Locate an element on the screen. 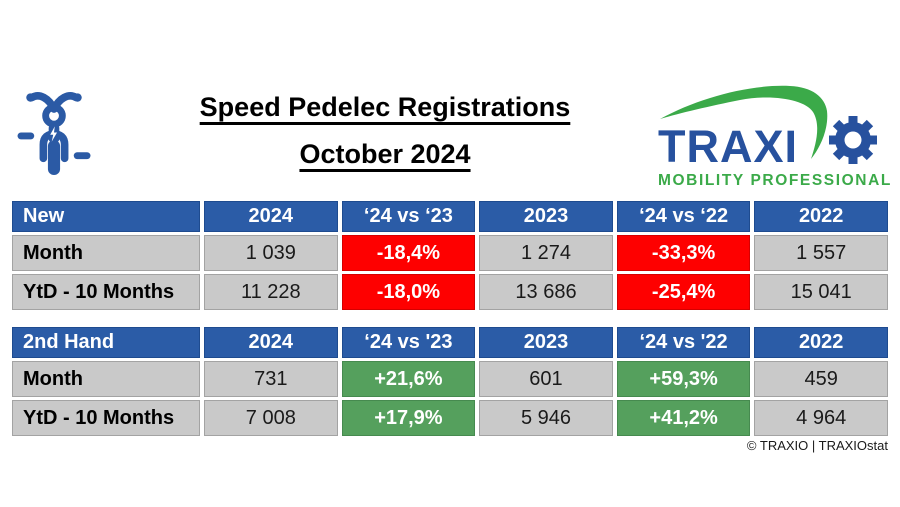  page-title: Speed Pedelec Registrations October 2024 is located at coordinates (385, 131).